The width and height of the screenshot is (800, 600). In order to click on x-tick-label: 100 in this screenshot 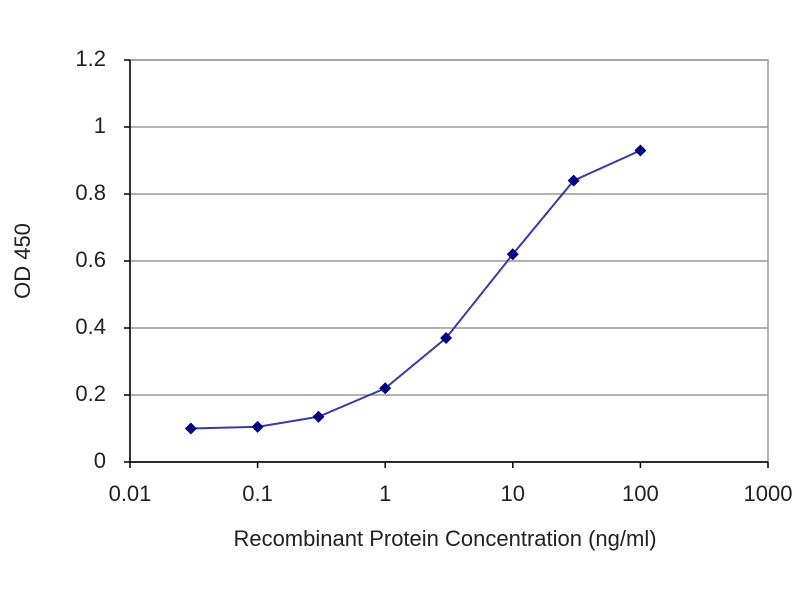, I will do `click(640, 493)`.